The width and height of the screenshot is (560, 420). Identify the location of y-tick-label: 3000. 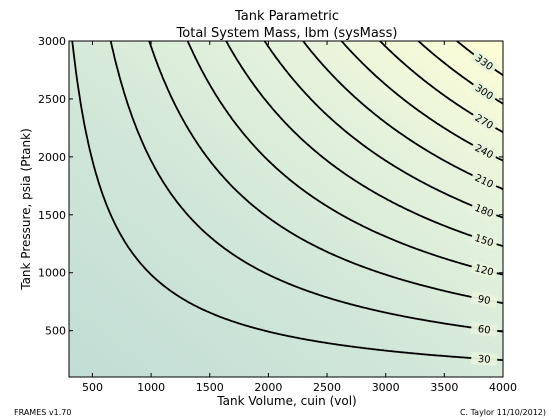
(52, 41).